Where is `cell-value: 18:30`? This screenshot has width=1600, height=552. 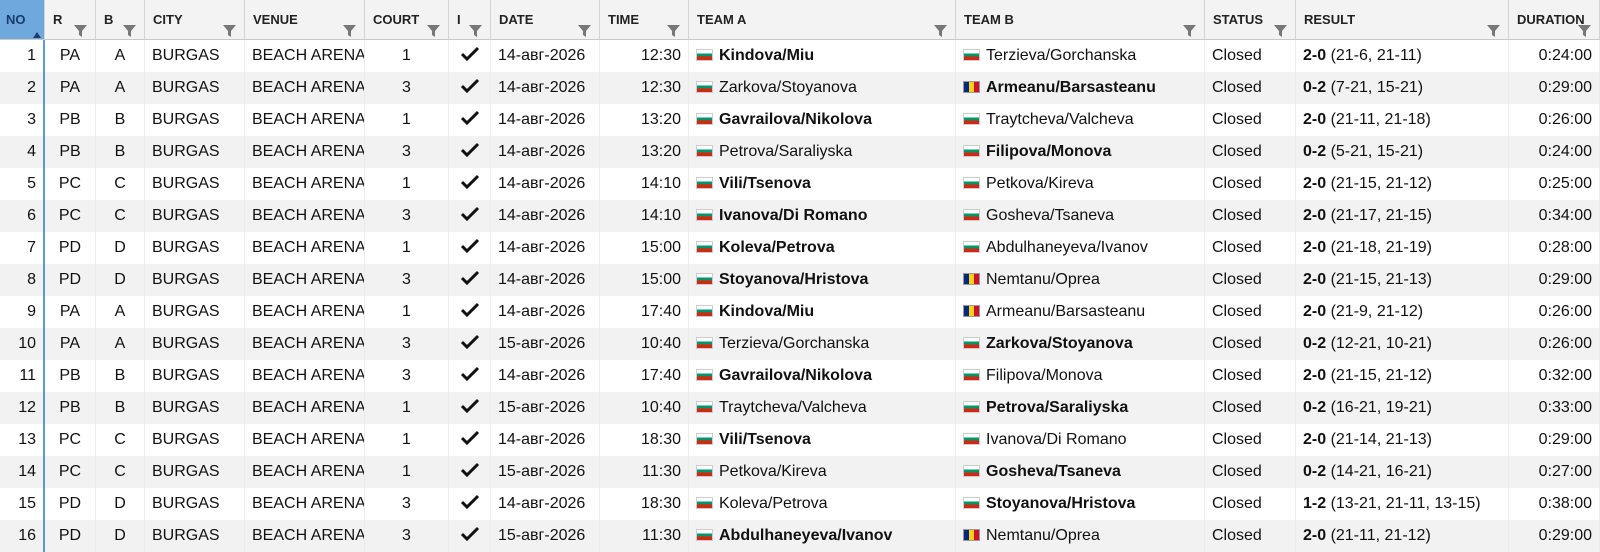 cell-value: 18:30 is located at coordinates (660, 503).